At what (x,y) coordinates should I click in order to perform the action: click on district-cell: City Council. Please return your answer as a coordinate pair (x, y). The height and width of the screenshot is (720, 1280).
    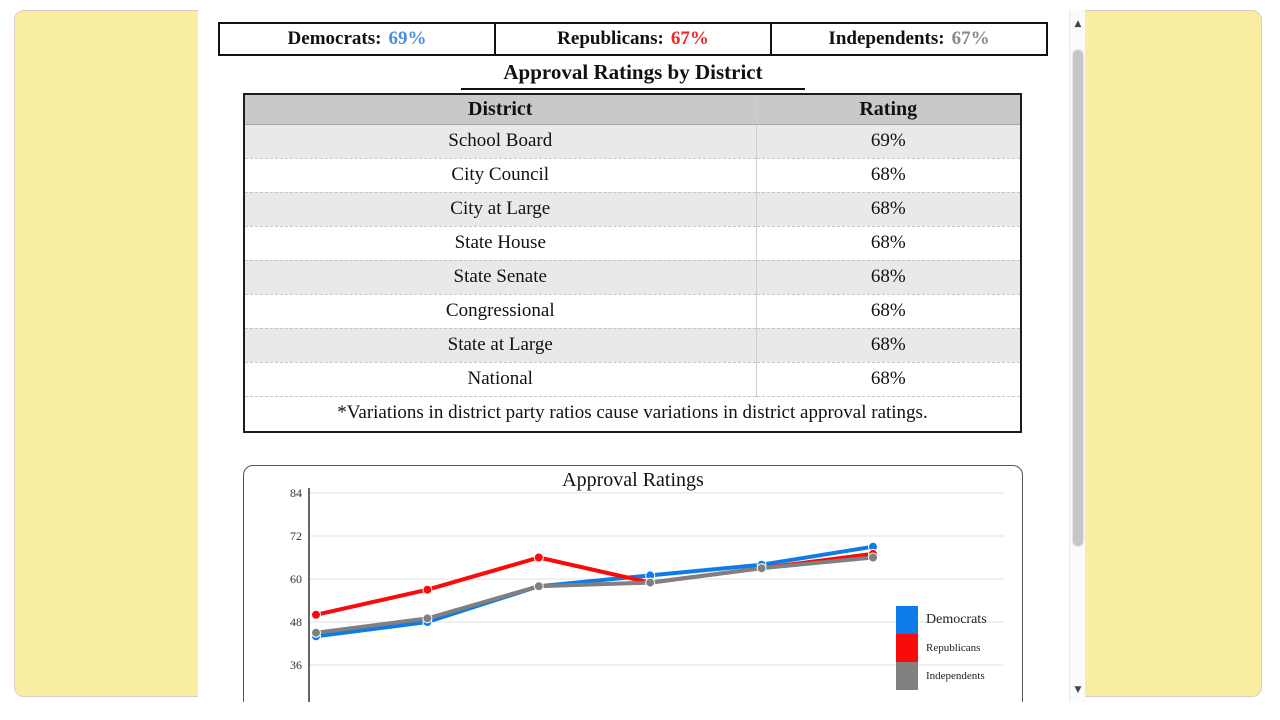
    Looking at the image, I should click on (500, 175).